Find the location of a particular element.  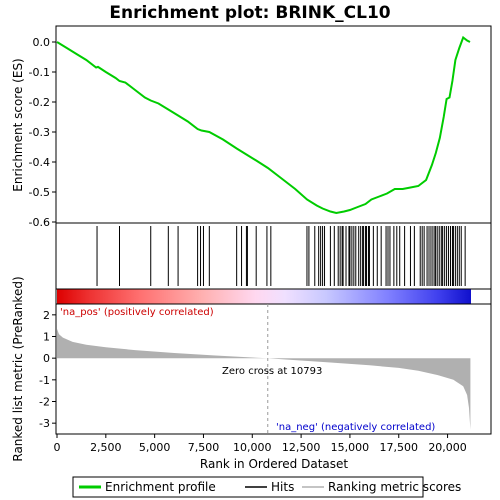

metric-yticks: 2 1 0 -1 -2 -3 is located at coordinates (47, 369).